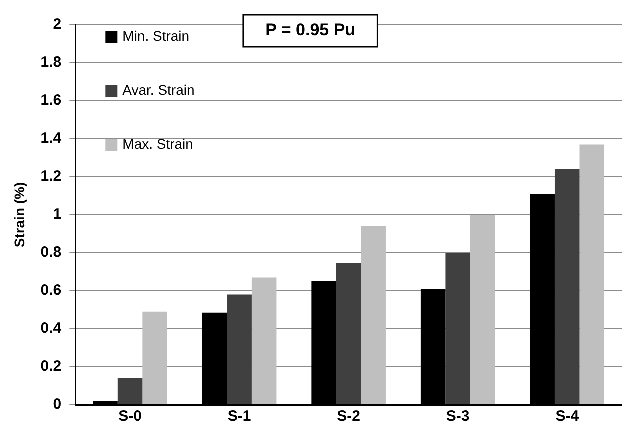 The image size is (640, 437). What do you see at coordinates (51, 177) in the screenshot?
I see `y-tick-label: 1.2` at bounding box center [51, 177].